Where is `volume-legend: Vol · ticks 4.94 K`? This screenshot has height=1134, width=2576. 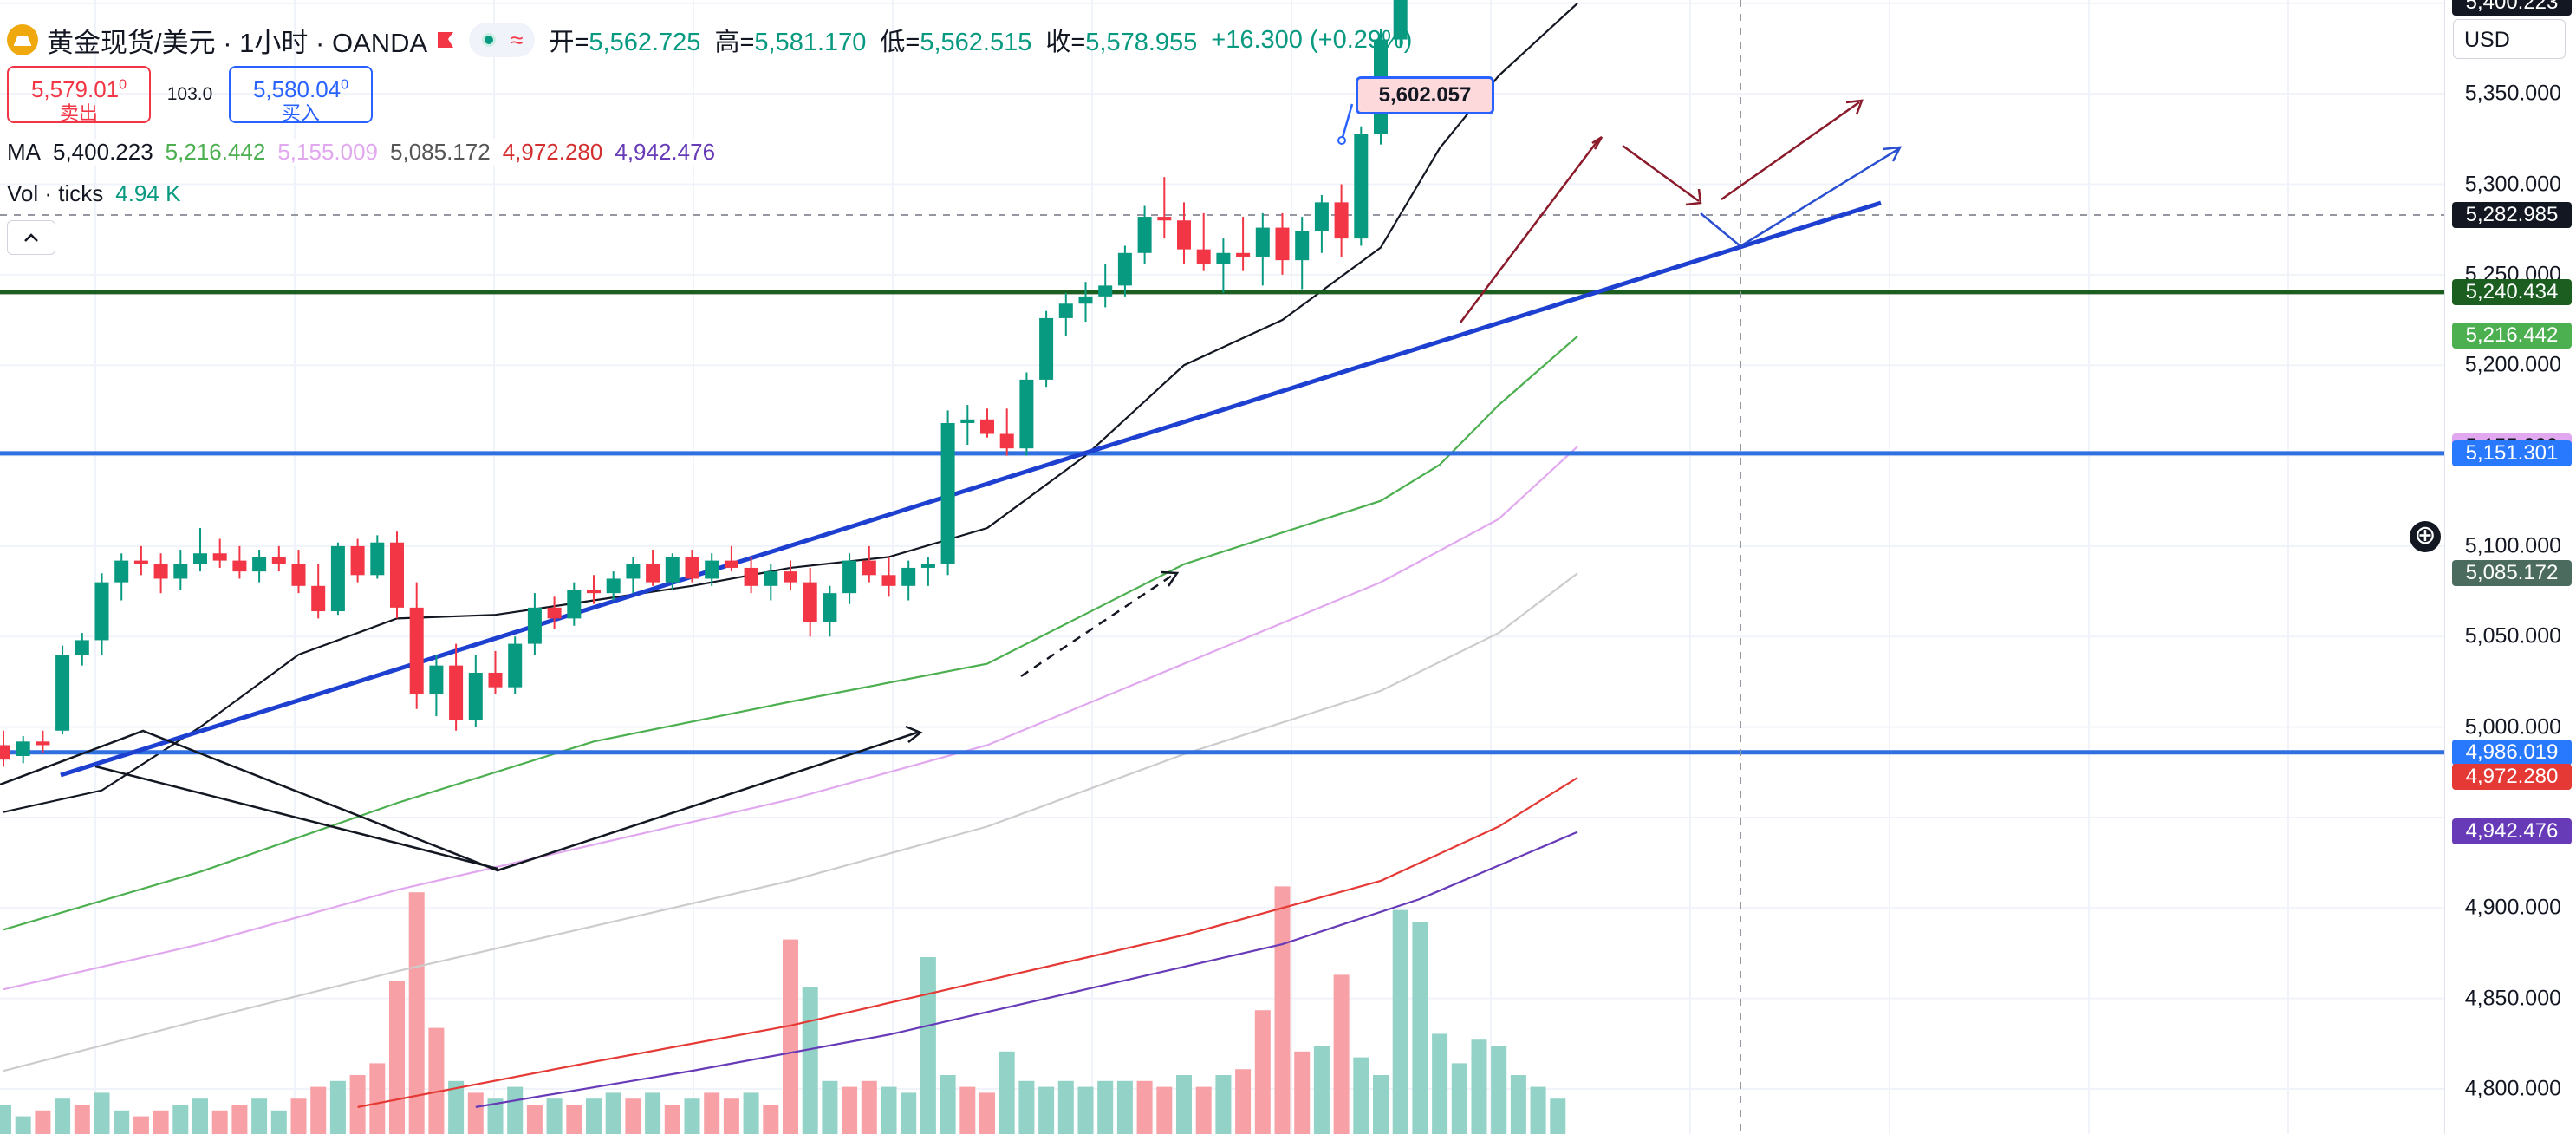 volume-legend: Vol · ticks 4.94 K is located at coordinates (93, 194).